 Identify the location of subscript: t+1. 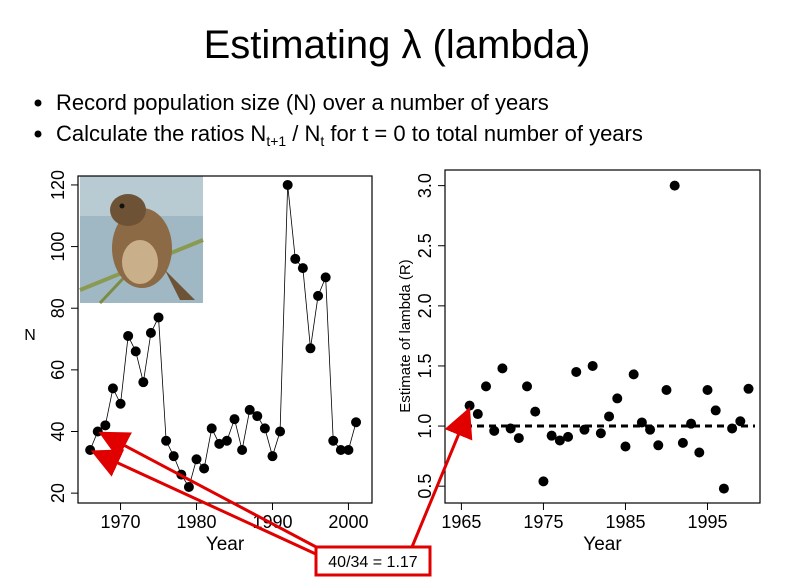
(276, 141).